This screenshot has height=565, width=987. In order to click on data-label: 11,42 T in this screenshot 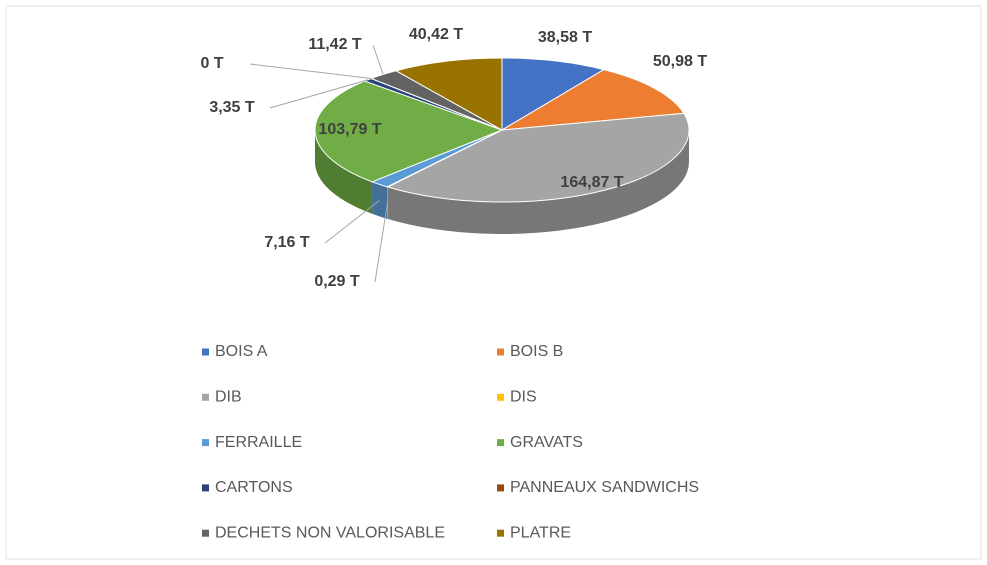, I will do `click(335, 44)`.